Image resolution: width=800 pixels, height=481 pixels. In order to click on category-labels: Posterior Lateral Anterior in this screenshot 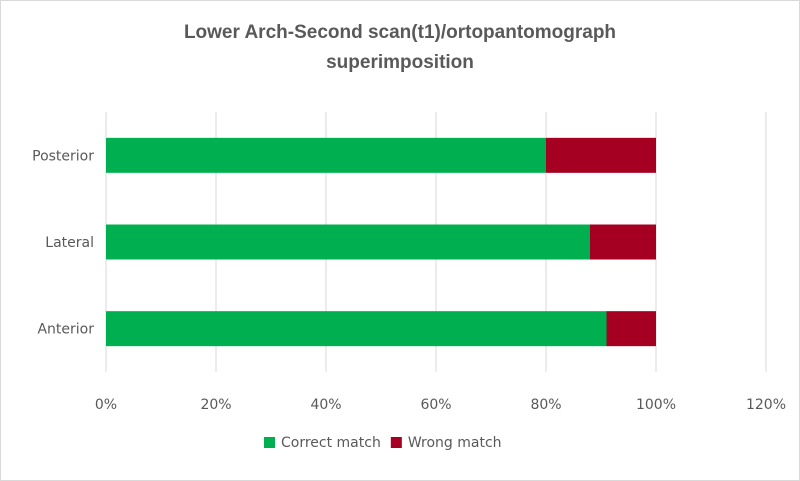, I will do `click(63, 242)`.